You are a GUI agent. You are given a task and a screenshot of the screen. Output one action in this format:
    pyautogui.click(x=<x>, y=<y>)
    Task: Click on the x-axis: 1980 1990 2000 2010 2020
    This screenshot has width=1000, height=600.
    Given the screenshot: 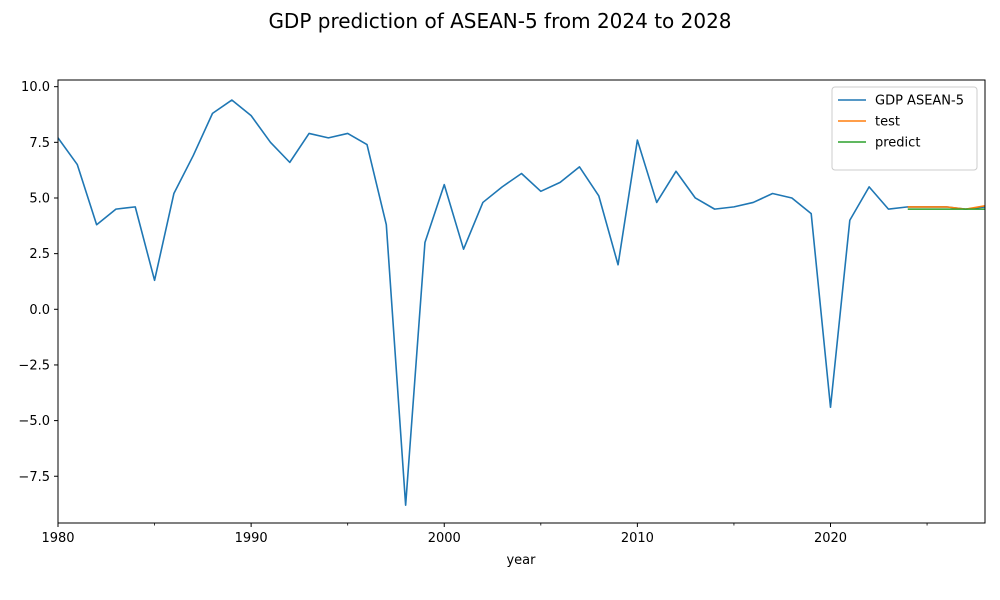 What is the action you would take?
    pyautogui.click(x=484, y=534)
    